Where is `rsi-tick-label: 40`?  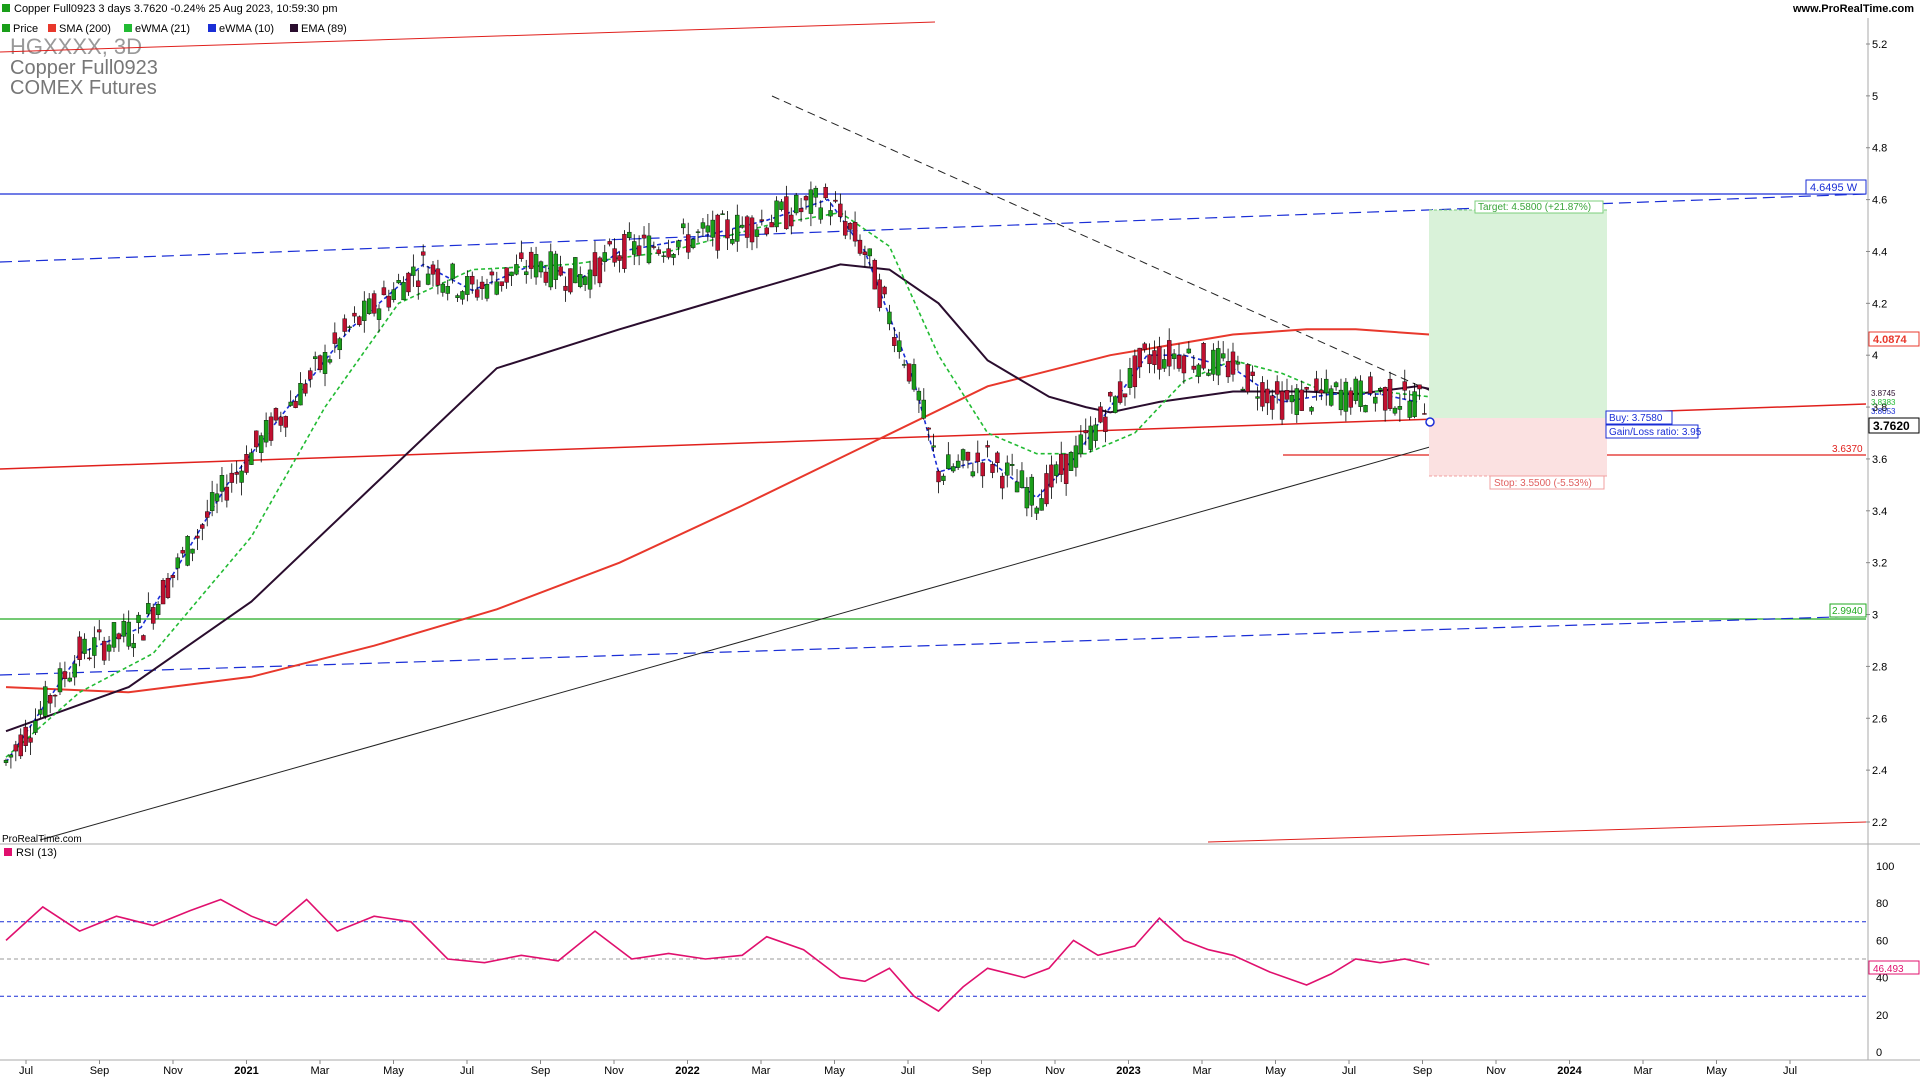
rsi-tick-label: 40 is located at coordinates (1882, 979).